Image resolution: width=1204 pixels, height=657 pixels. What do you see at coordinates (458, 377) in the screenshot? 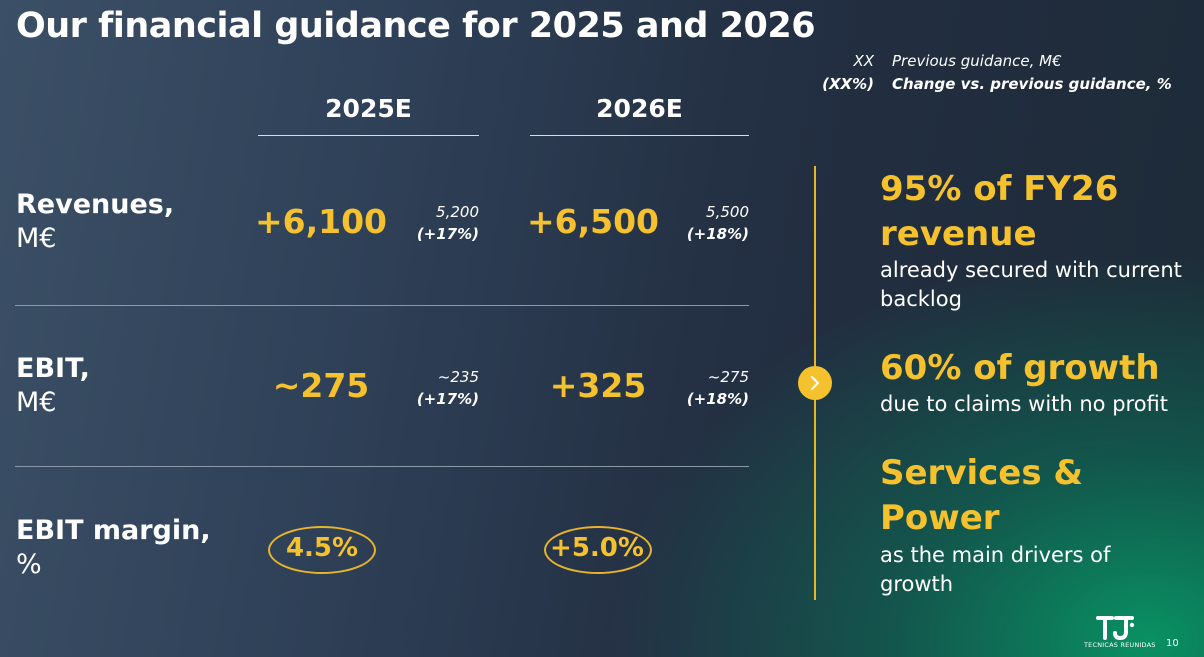
I see `previous-guidance: ~235` at bounding box center [458, 377].